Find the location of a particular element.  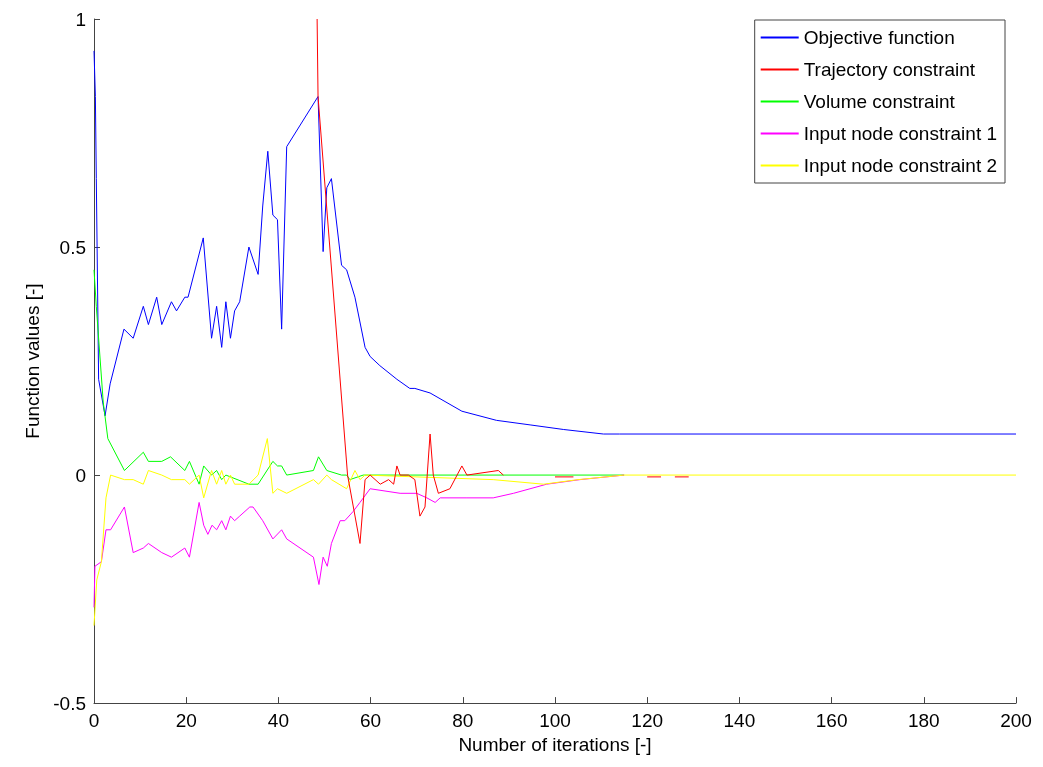

x-tick-label: 40 is located at coordinates (278, 721).